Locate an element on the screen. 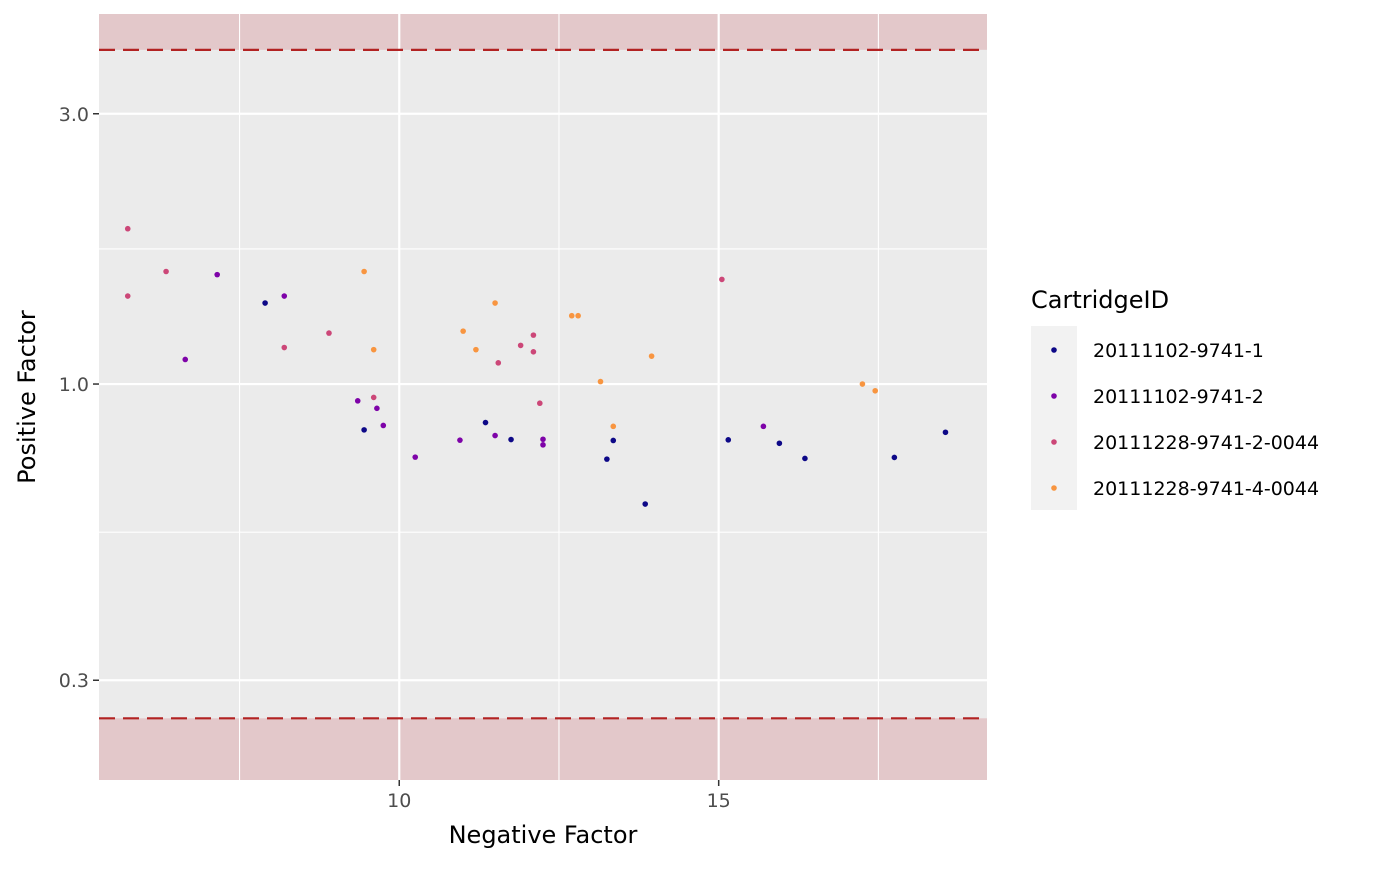 Image resolution: width=1400 pixels, height=869 pixels. y-tick-label: 3.0 is located at coordinates (74, 115).